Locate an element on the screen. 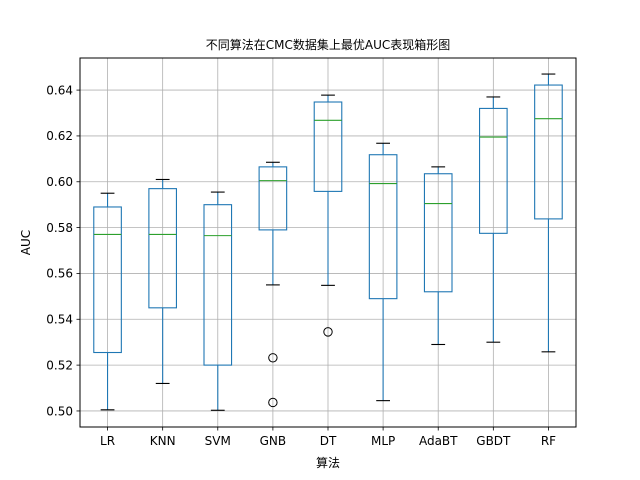  box-lr is located at coordinates (107, 301).